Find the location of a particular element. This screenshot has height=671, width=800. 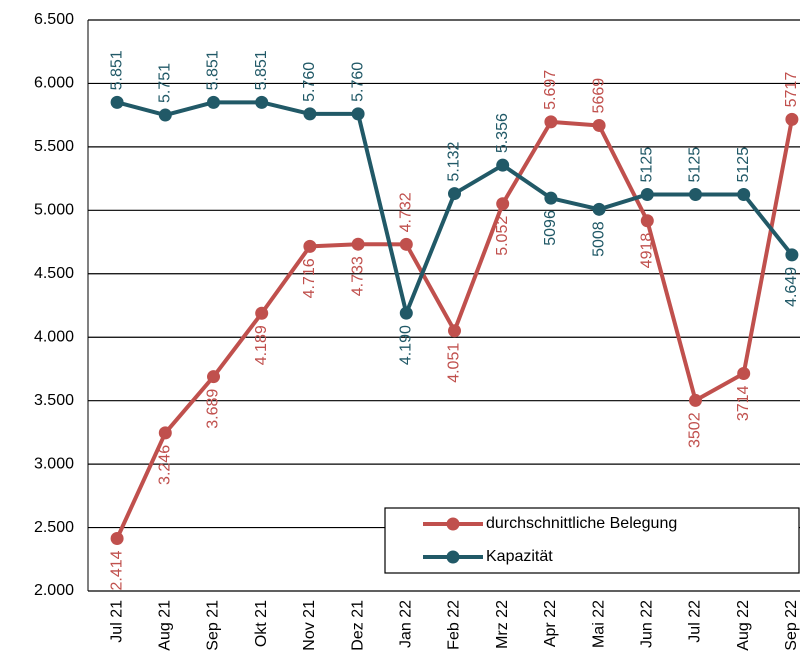

x-tick-label: Sep 21 is located at coordinates (213, 625).